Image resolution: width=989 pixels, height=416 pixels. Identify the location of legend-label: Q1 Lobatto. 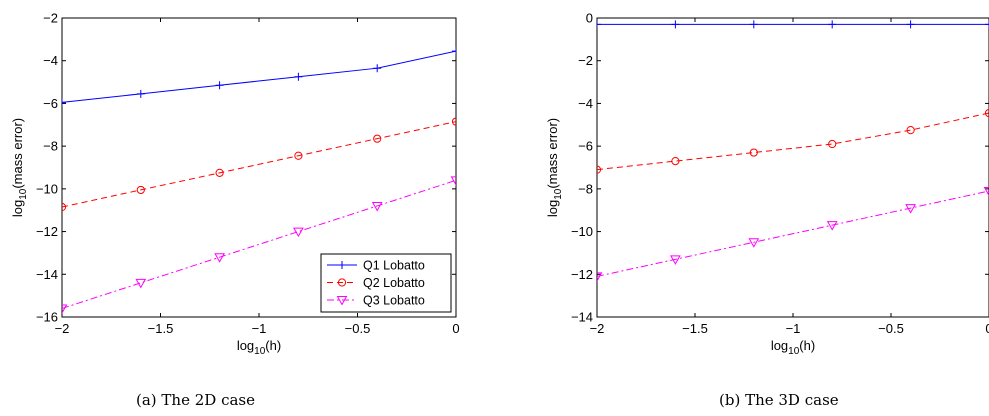
(394, 266).